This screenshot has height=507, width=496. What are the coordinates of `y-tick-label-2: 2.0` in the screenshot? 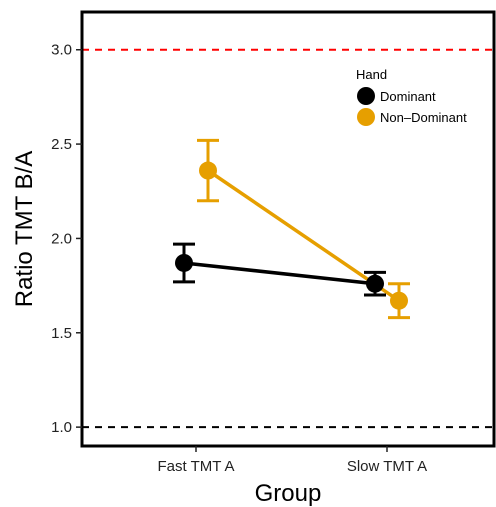 It's located at (61, 238).